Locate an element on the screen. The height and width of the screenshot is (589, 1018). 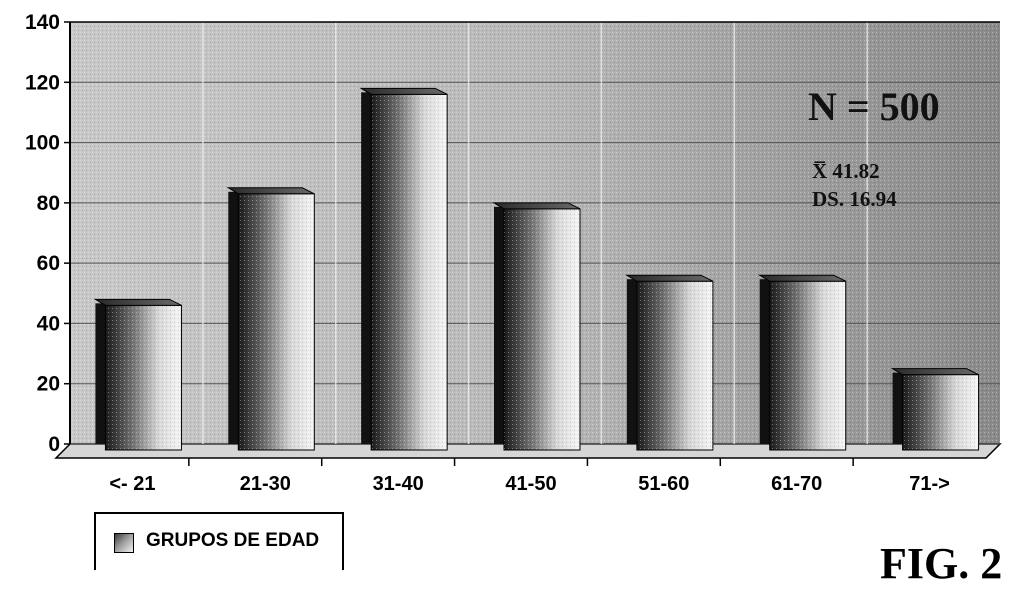
annotation-mean: X̅ 41.82 is located at coordinates (846, 171).